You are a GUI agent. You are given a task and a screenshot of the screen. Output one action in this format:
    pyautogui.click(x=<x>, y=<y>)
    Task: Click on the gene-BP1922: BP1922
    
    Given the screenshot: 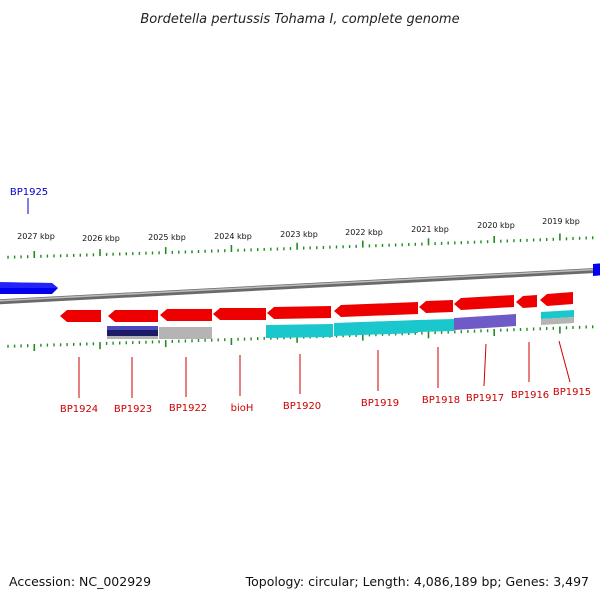 What is the action you would take?
    pyautogui.click(x=185, y=361)
    